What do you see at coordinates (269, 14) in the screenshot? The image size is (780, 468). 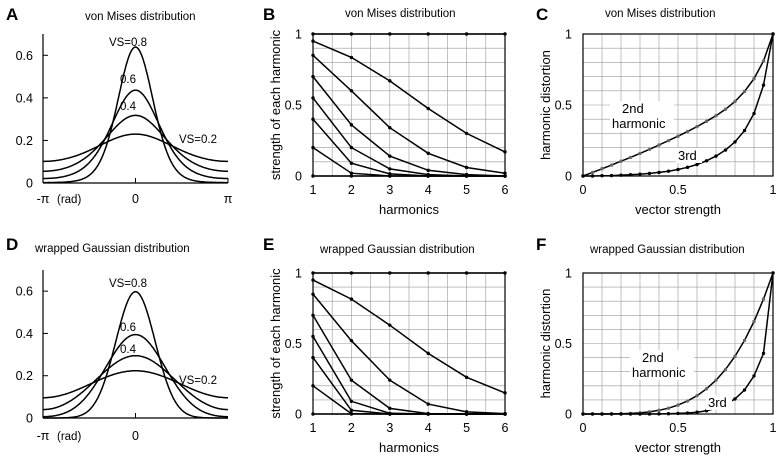 I see `panel-b-label: B` at bounding box center [269, 14].